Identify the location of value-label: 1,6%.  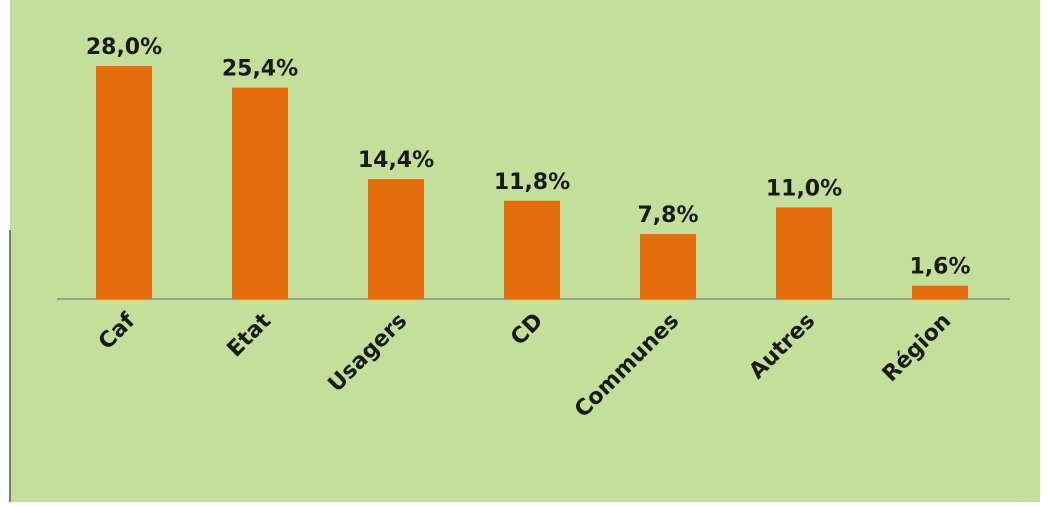
(939, 267).